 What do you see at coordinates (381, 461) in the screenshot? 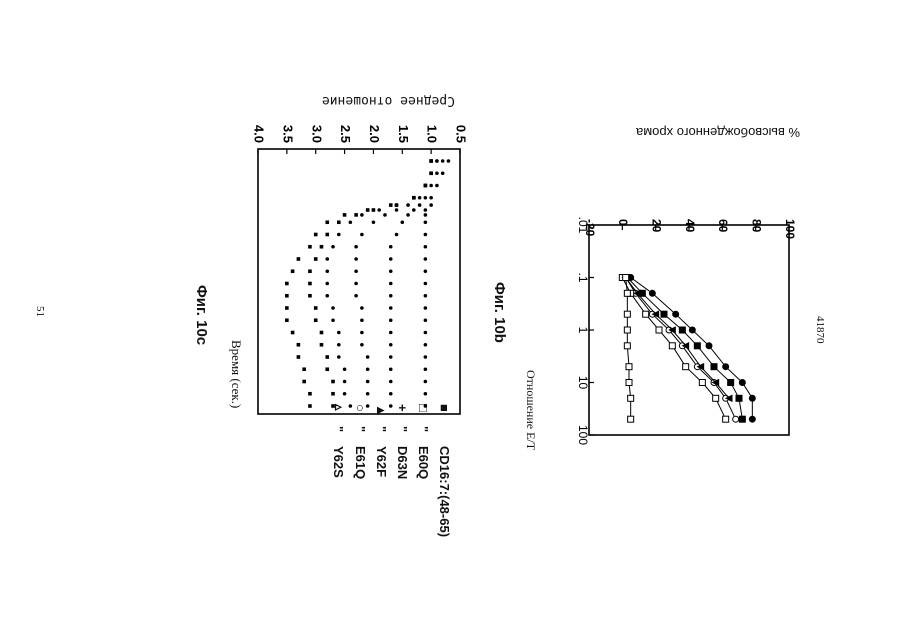
I see `fig10c-legend-label: Y62F` at bounding box center [381, 461].